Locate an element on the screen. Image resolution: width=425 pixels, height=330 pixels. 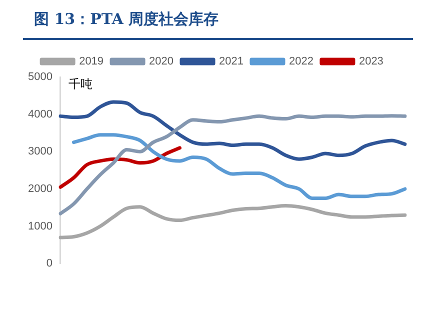
chart-title: 图 13：PTA 周度社会库存 is located at coordinates (126, 19).